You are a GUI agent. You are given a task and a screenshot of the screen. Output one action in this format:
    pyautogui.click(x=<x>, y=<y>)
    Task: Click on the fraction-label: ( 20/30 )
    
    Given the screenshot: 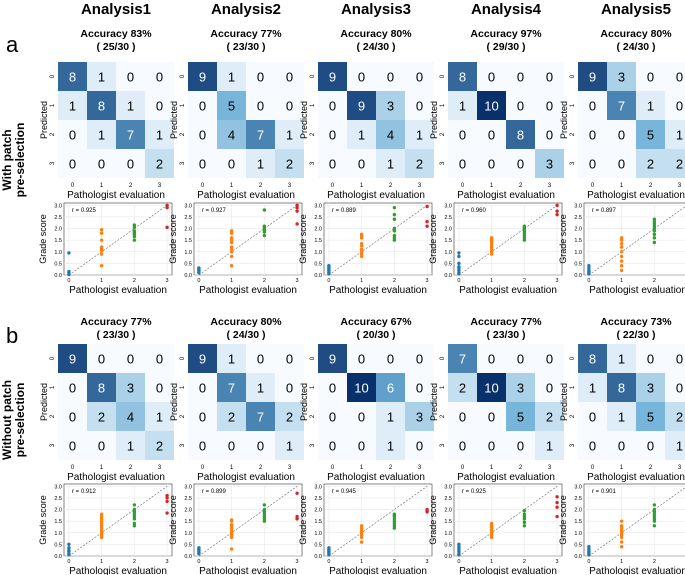 What is the action you would take?
    pyautogui.click(x=375, y=335)
    